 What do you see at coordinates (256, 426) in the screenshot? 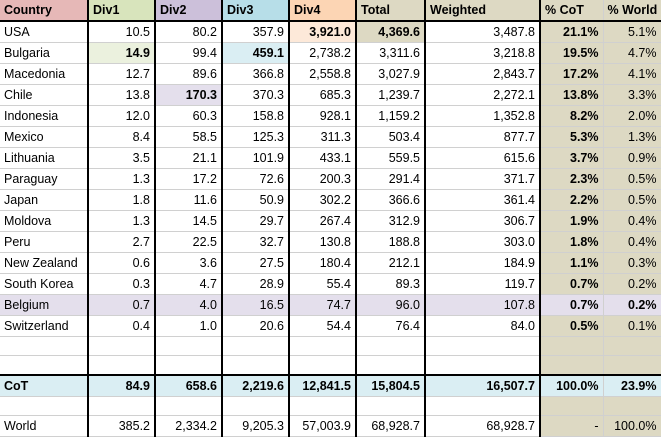
I see `world-value: 9,205.3` at bounding box center [256, 426].